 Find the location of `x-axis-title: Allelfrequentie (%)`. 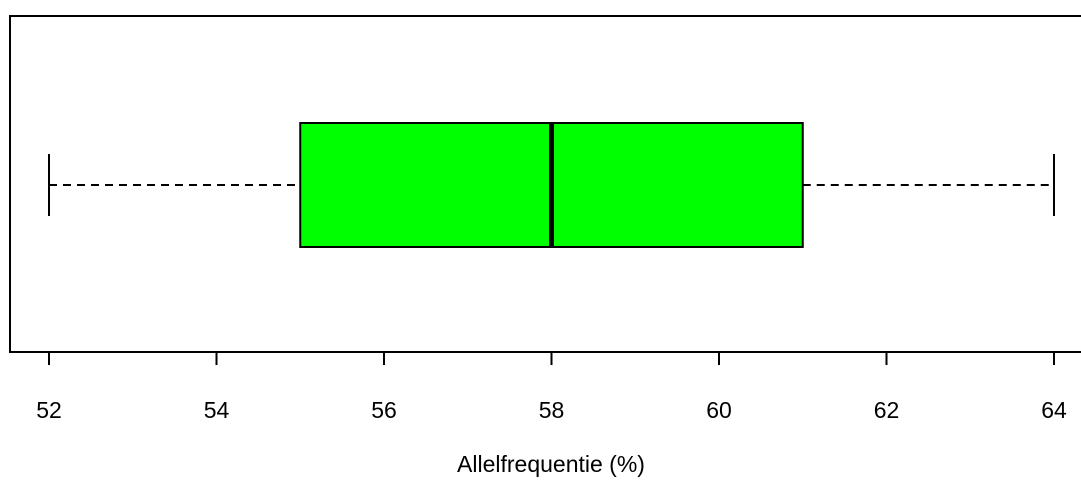

x-axis-title: Allelfrequentie (%) is located at coordinates (551, 464).